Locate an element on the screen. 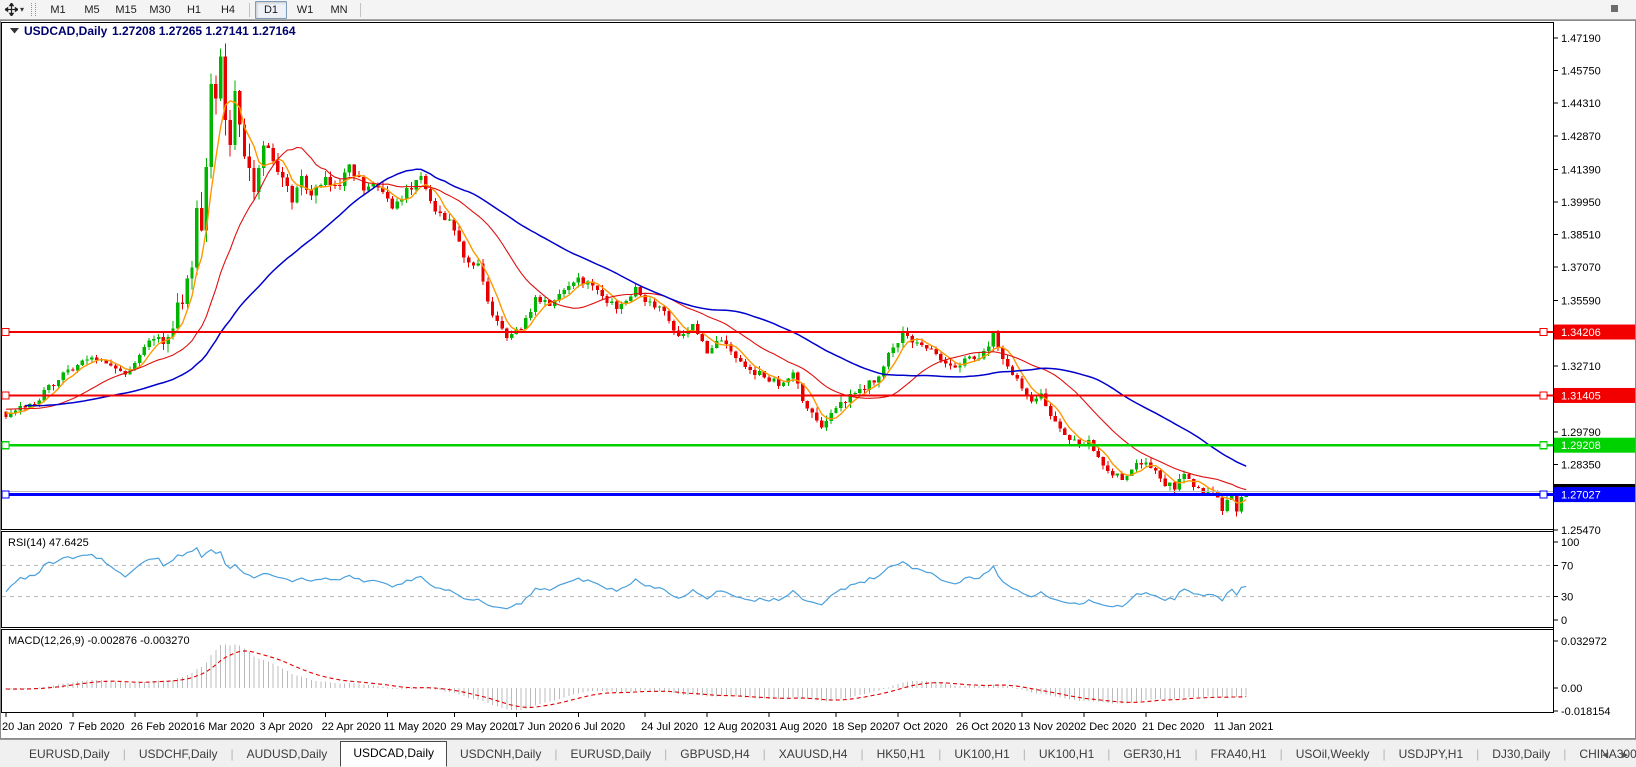  rsi-panel-content is located at coordinates (777, 578).